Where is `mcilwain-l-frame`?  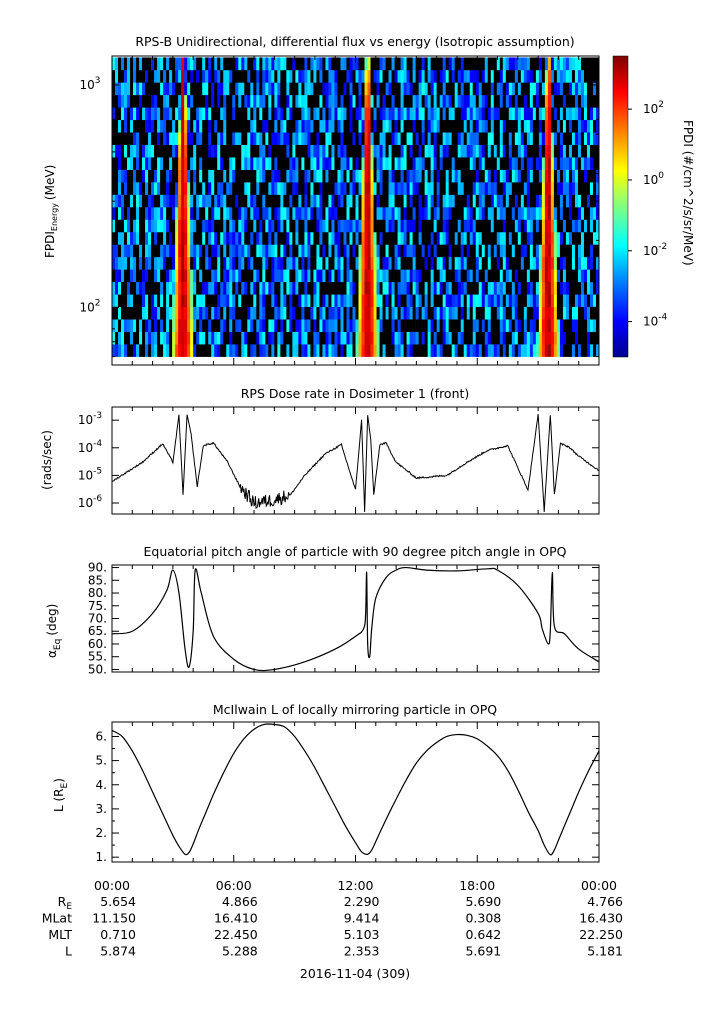
mcilwain-l-frame is located at coordinates (355, 792).